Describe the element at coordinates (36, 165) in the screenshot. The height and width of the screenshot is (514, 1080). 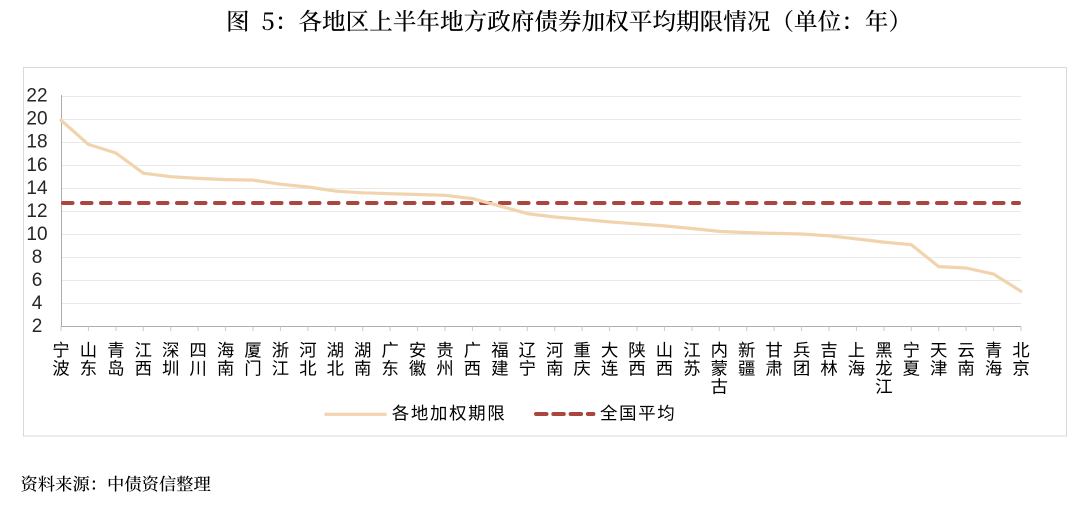
I see `svg-text: 16` at that location.